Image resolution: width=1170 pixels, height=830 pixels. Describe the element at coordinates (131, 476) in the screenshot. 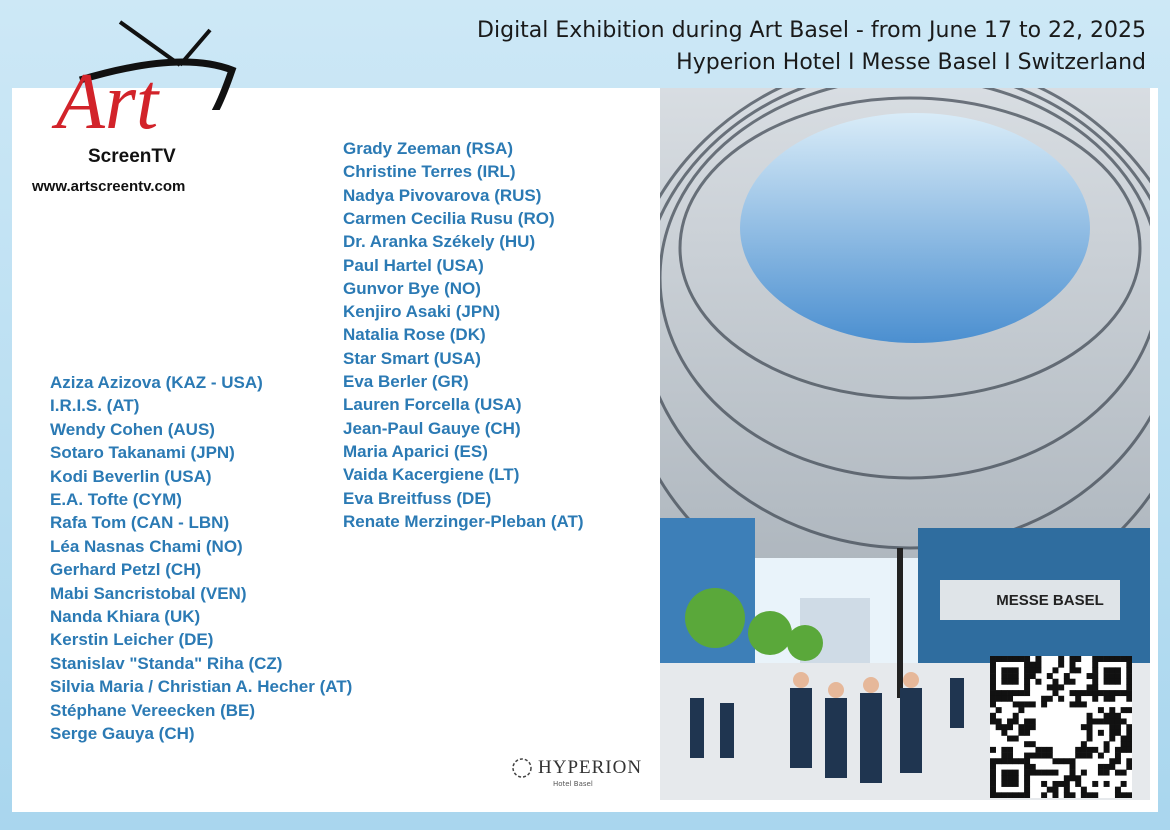

I see `artist-name: Kodi Beverlin (USA)` at that location.